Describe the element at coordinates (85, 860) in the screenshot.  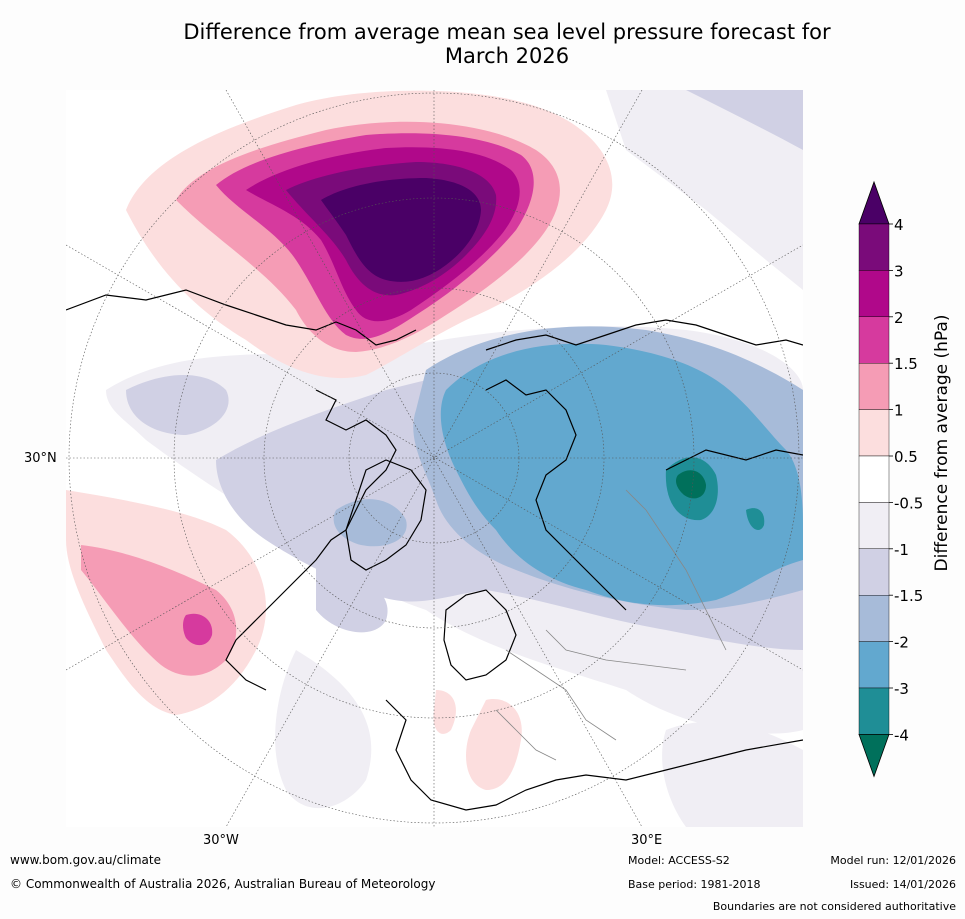
I see `footer-url: www.bom.gov.au/climate` at that location.